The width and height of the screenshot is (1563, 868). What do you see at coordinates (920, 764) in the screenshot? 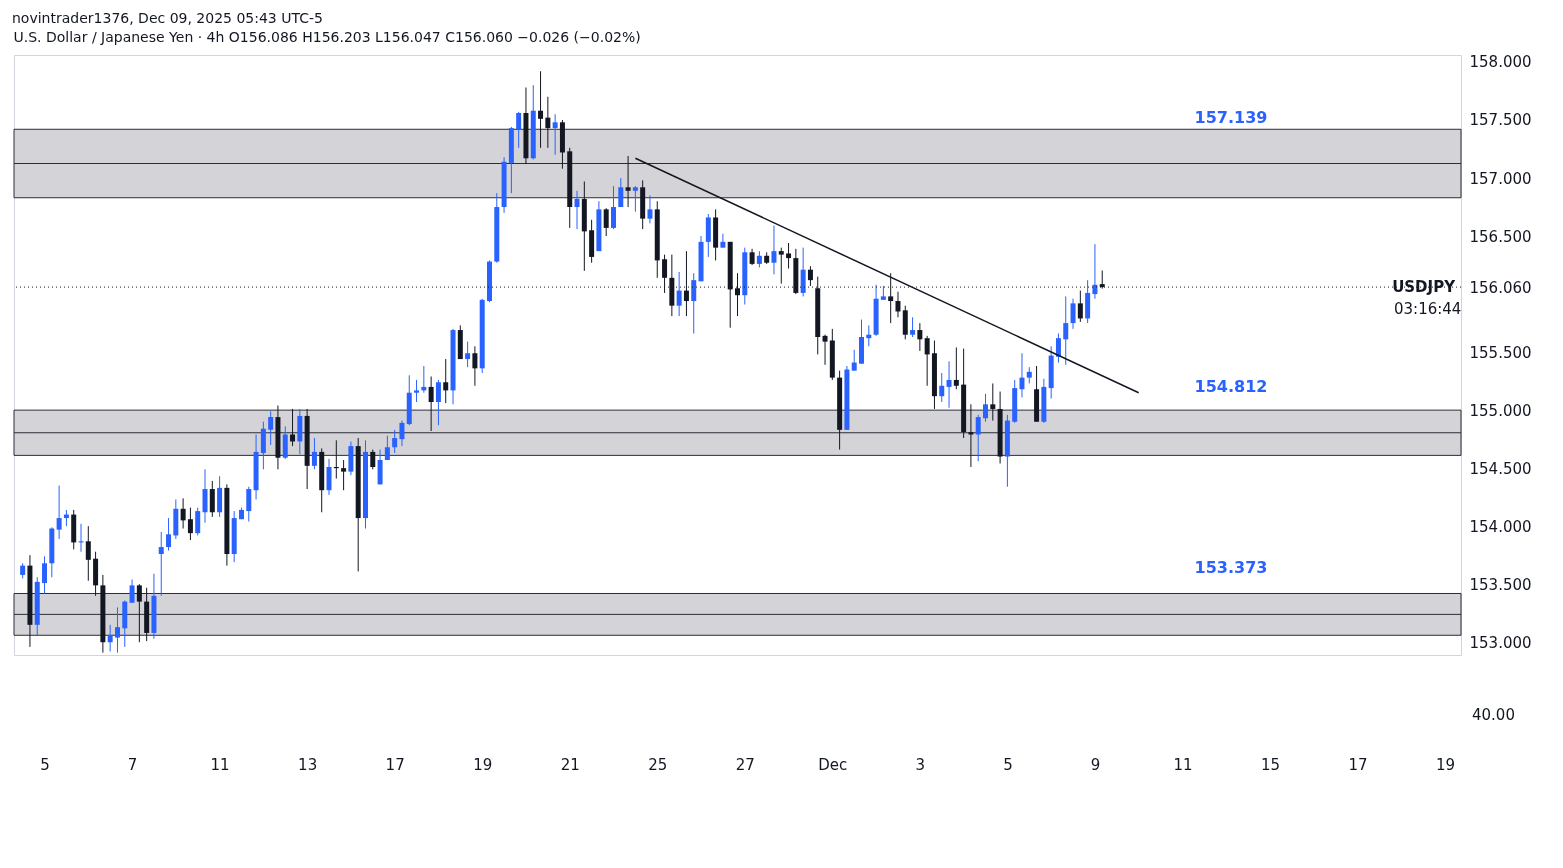
I see `x-tick-label: 3` at bounding box center [920, 764].